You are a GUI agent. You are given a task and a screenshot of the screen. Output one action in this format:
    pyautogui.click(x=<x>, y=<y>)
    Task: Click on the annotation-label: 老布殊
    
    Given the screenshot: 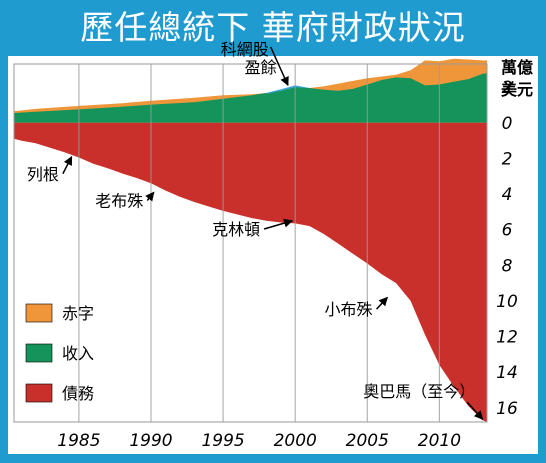 What is the action you would take?
    pyautogui.click(x=119, y=200)
    